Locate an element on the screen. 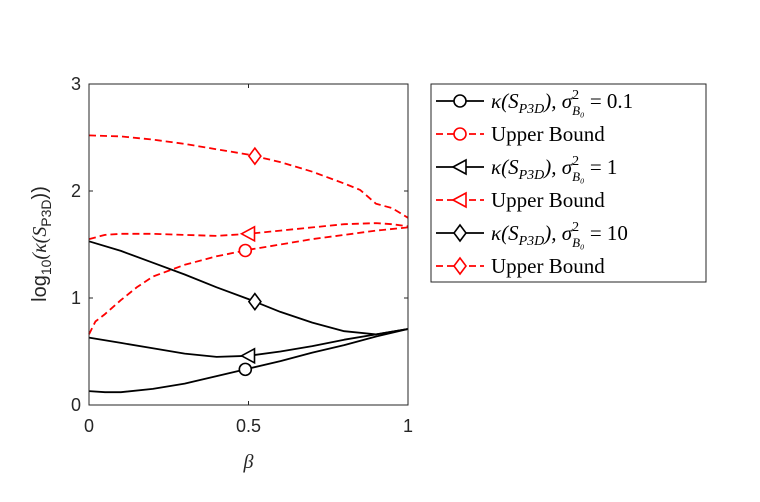  legend-box is located at coordinates (568, 183).